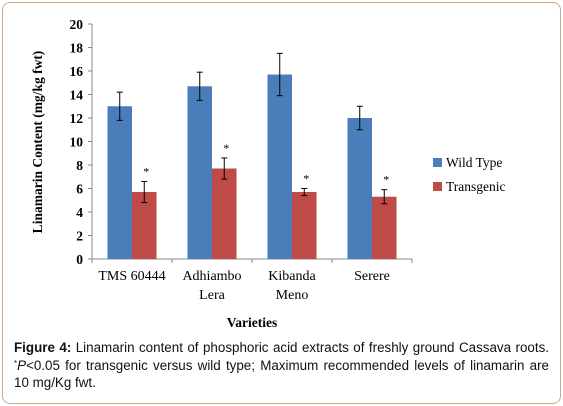  I want to click on y-tick-label: 10, so click(77, 142).